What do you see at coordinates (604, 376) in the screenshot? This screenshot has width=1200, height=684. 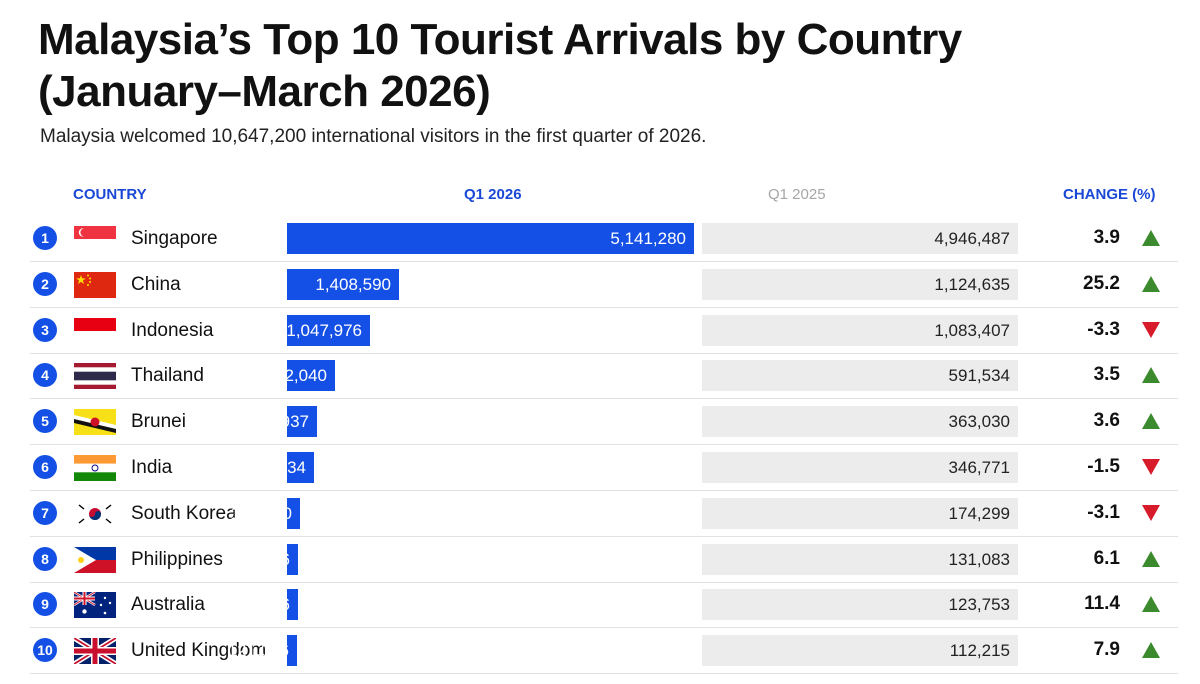 I see `table-row: 4 Thailand 612,040 591,534 3.5` at bounding box center [604, 376].